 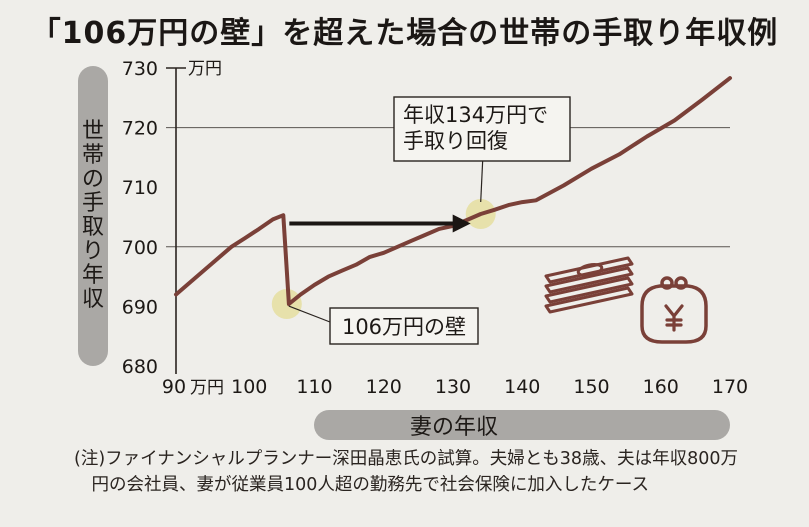 I want to click on y-axis-label: 世帯の手取り年収, so click(x=93, y=215).